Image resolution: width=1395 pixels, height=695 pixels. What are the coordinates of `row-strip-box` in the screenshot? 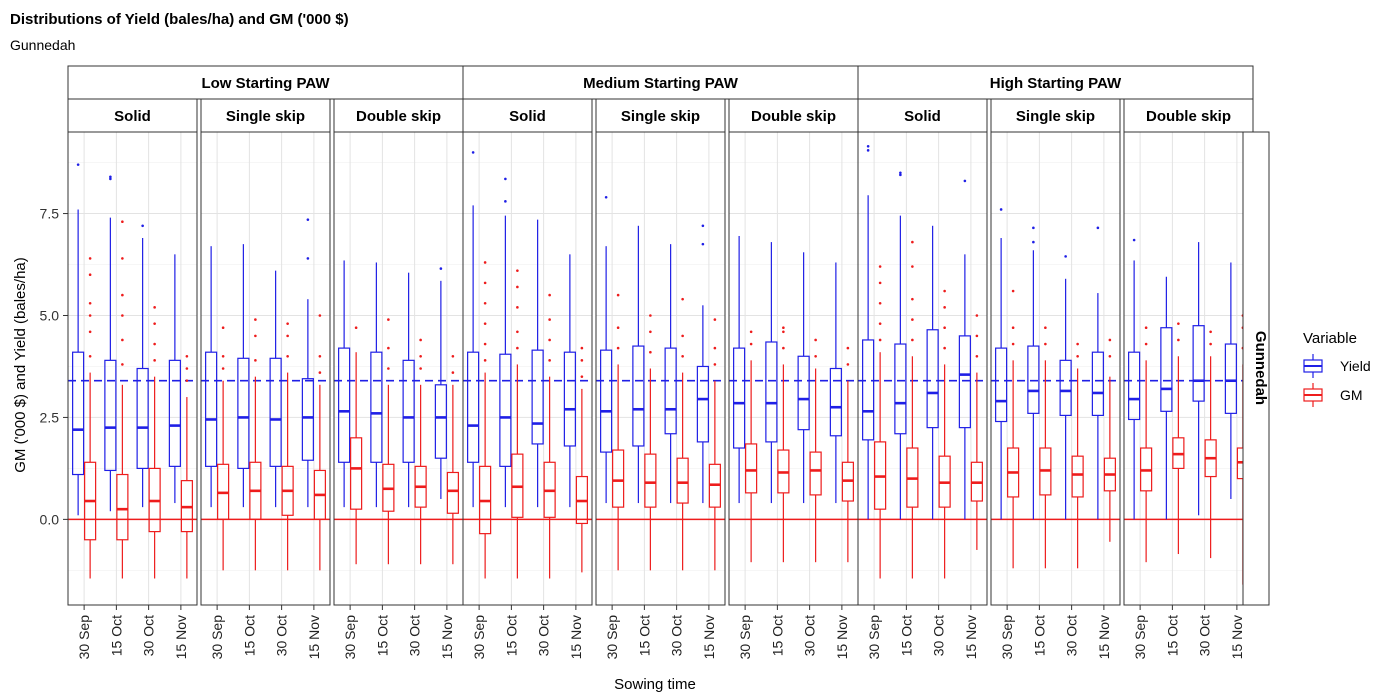 It's located at (1256, 368).